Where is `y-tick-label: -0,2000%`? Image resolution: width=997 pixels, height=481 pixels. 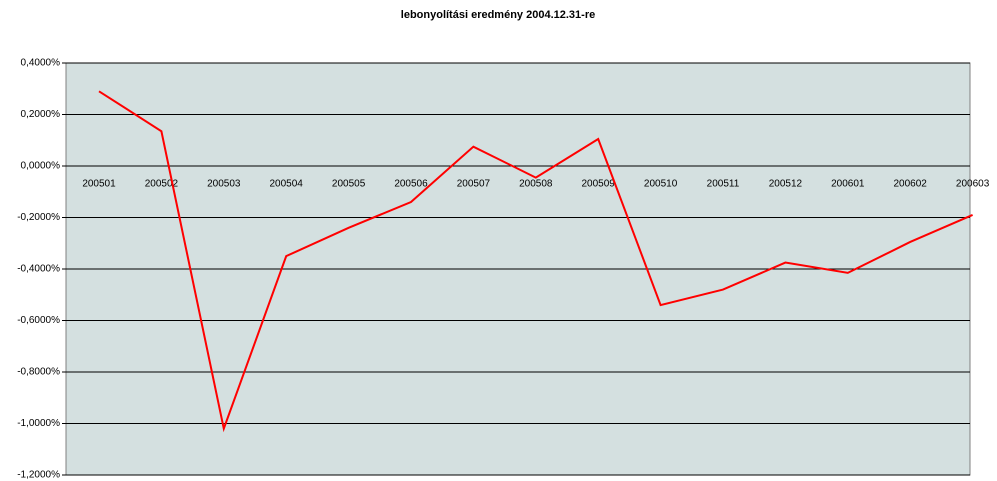
y-tick-label: -0,2000% is located at coordinates (38, 217).